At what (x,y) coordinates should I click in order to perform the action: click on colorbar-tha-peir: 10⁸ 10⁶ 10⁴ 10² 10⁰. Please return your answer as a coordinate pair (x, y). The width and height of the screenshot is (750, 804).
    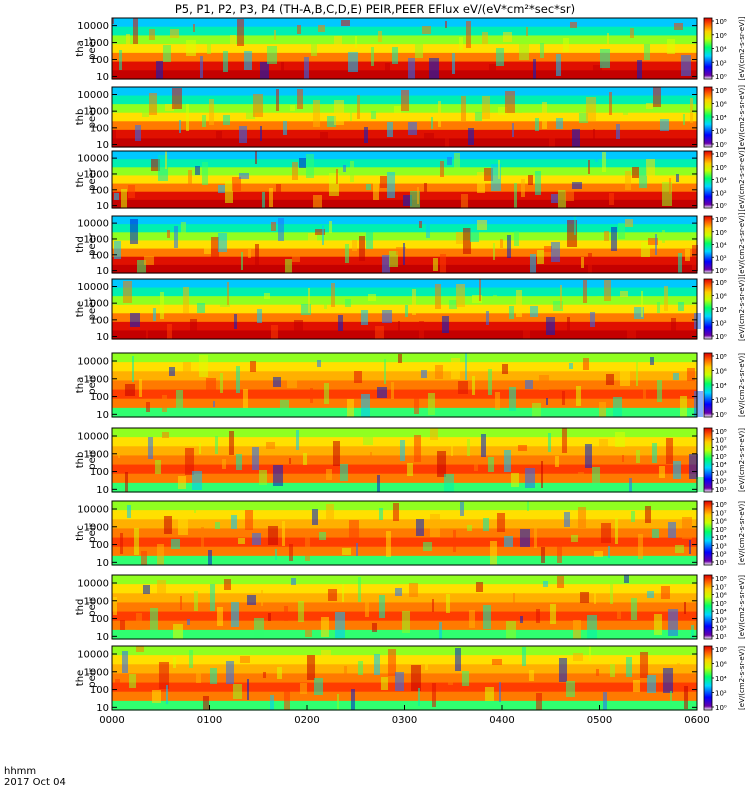
    Looking at the image, I should click on (715, 385).